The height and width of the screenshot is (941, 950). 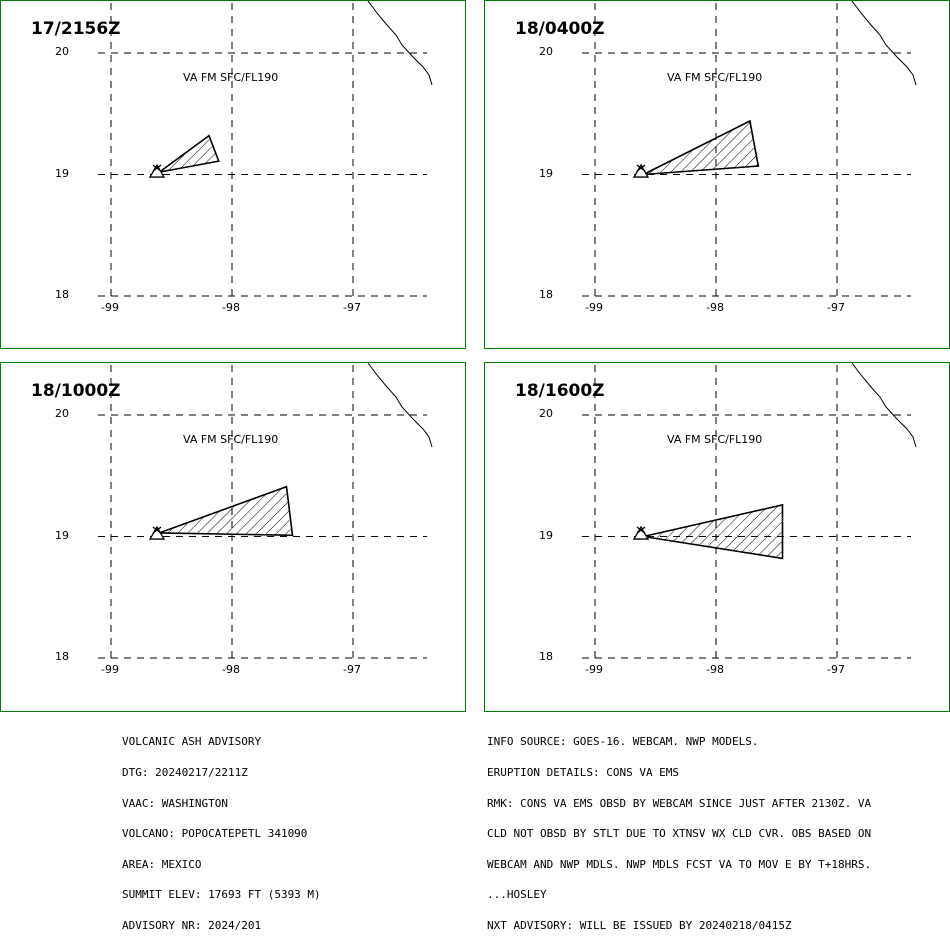 What do you see at coordinates (76, 29) in the screenshot?
I see `forecast-time: 17/2156Z` at bounding box center [76, 29].